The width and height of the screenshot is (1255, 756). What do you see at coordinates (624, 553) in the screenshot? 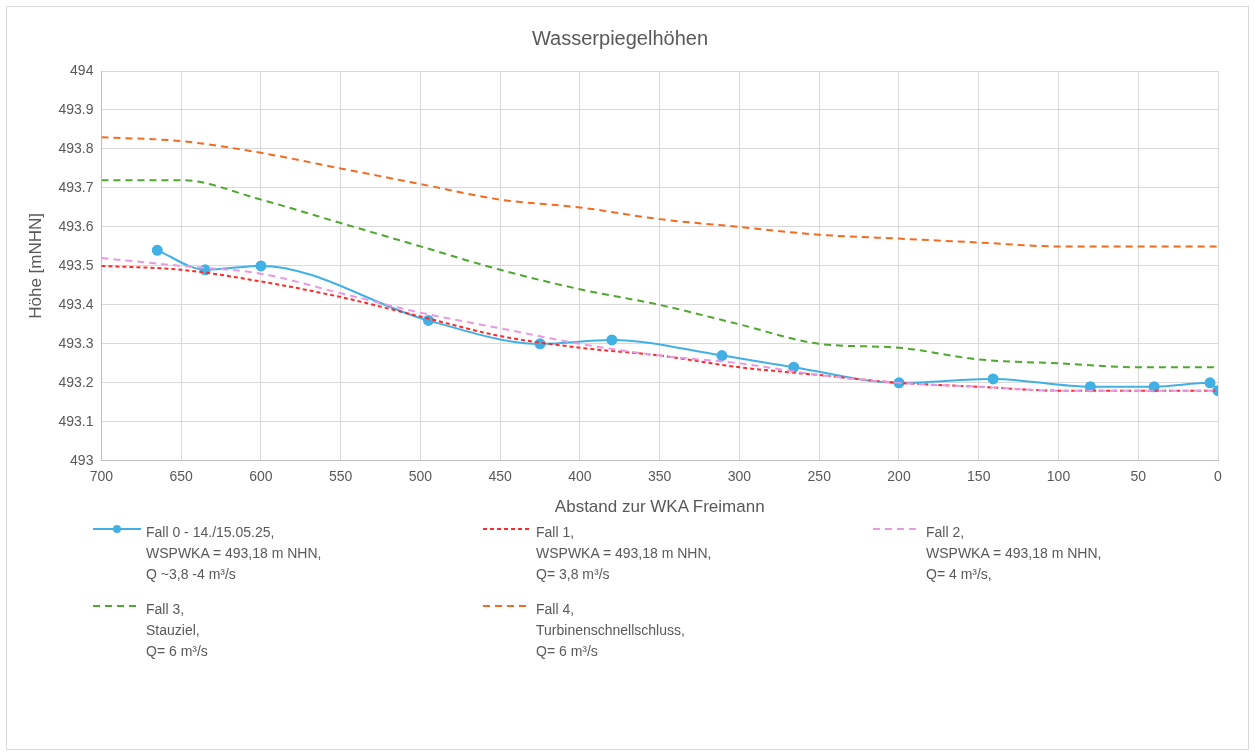
I see `legend-label: Fall 1, WSPWKA = 493,18 m NHN, Q= 3,8 m³/s` at bounding box center [624, 553].